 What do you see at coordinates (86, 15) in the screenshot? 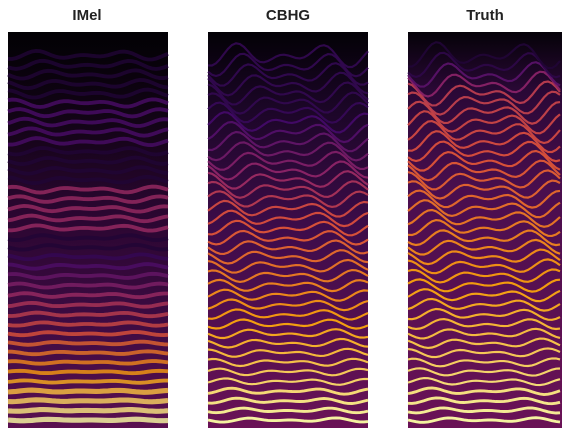
I see `panel-title: IMel` at bounding box center [86, 15].